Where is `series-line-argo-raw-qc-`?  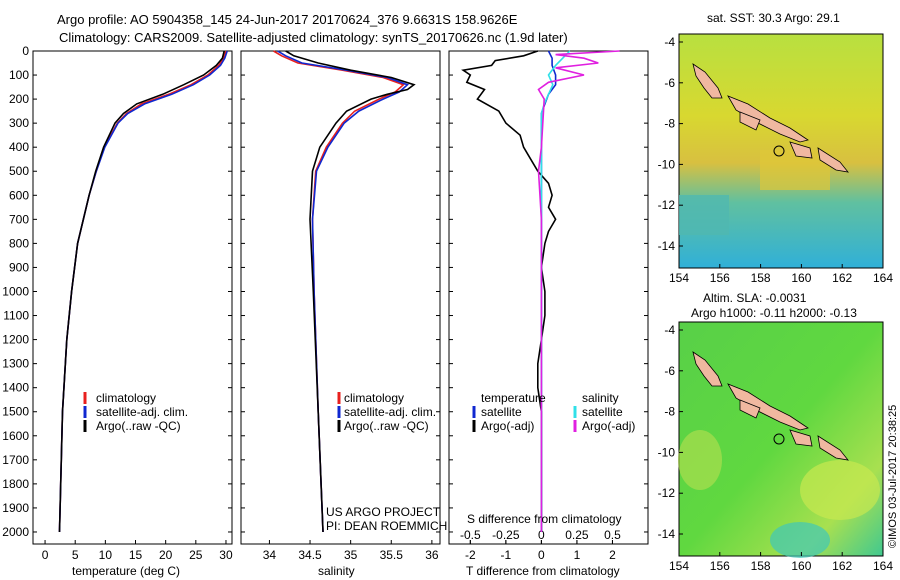 series-line-argo-raw-qc- is located at coordinates (350, 291).